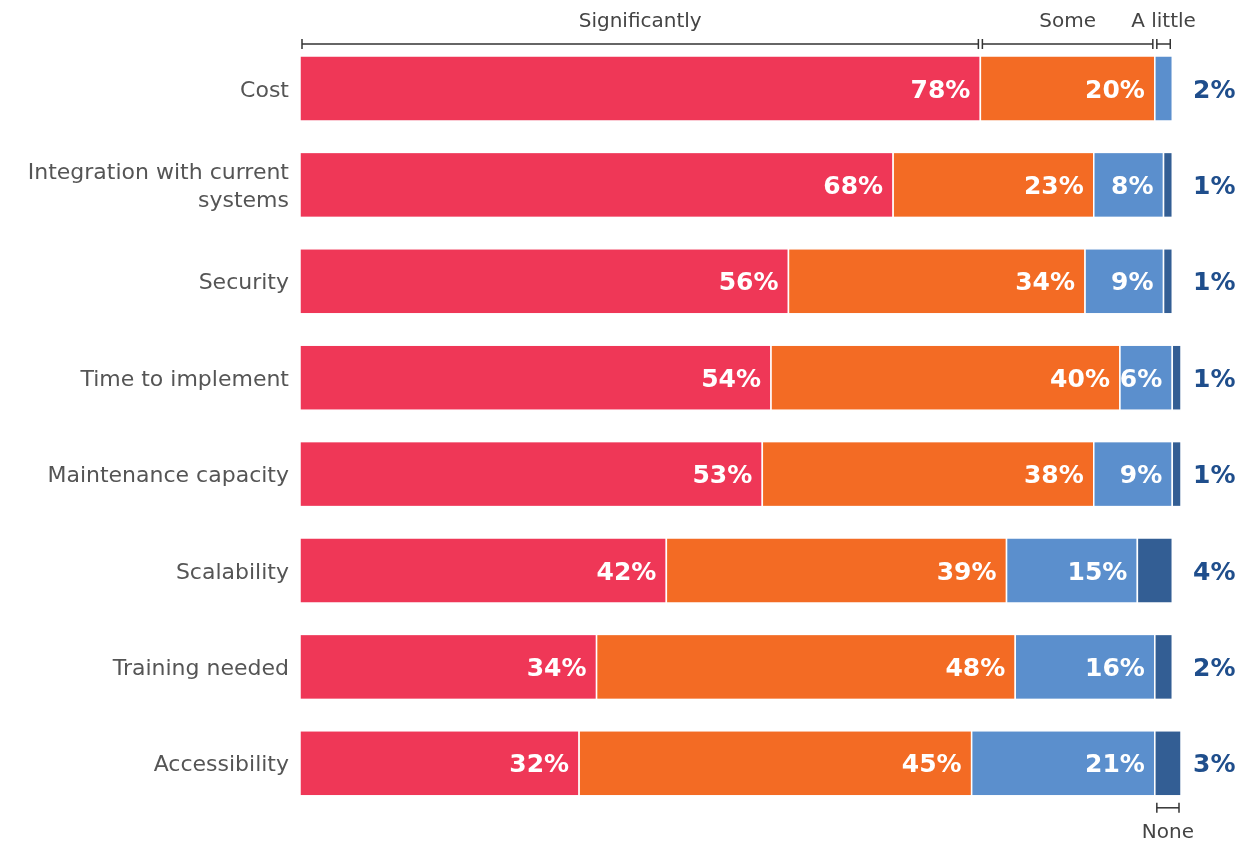 The image size is (1247, 846). What do you see at coordinates (640, 20) in the screenshot?
I see `series-label: Significantly` at bounding box center [640, 20].